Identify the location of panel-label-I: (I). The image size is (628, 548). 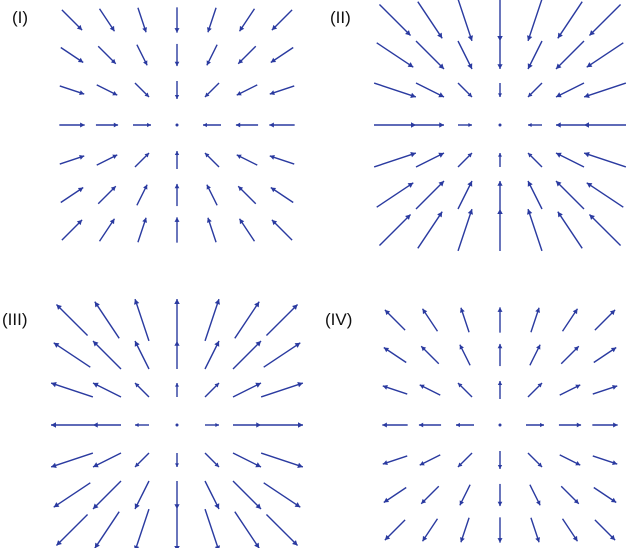
(20, 17).